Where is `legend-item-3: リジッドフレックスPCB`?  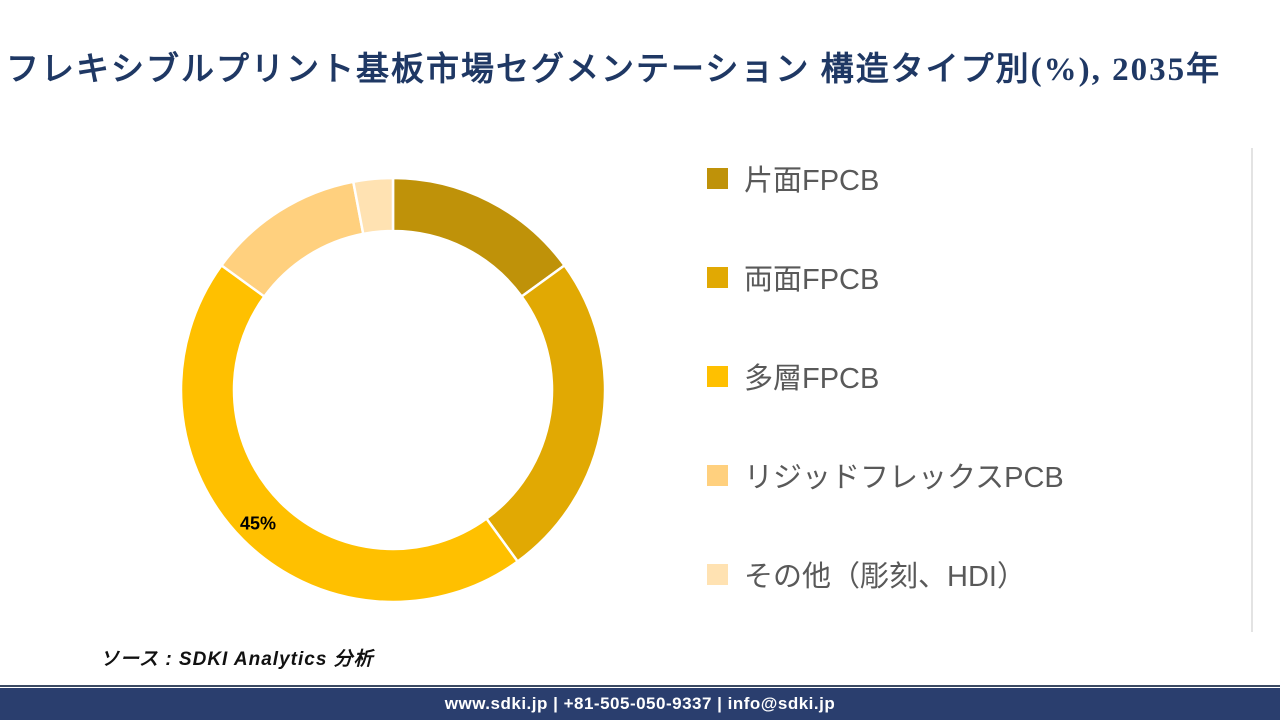 legend-item-3: リジッドフレックスPCB is located at coordinates (885, 475).